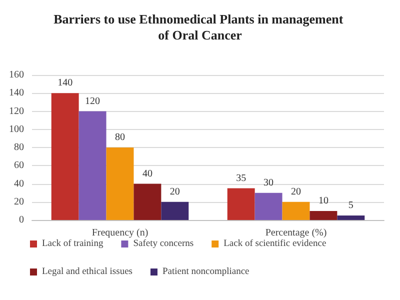  What do you see at coordinates (73, 244) in the screenshot?
I see `legend-label: Lack of training` at bounding box center [73, 244].